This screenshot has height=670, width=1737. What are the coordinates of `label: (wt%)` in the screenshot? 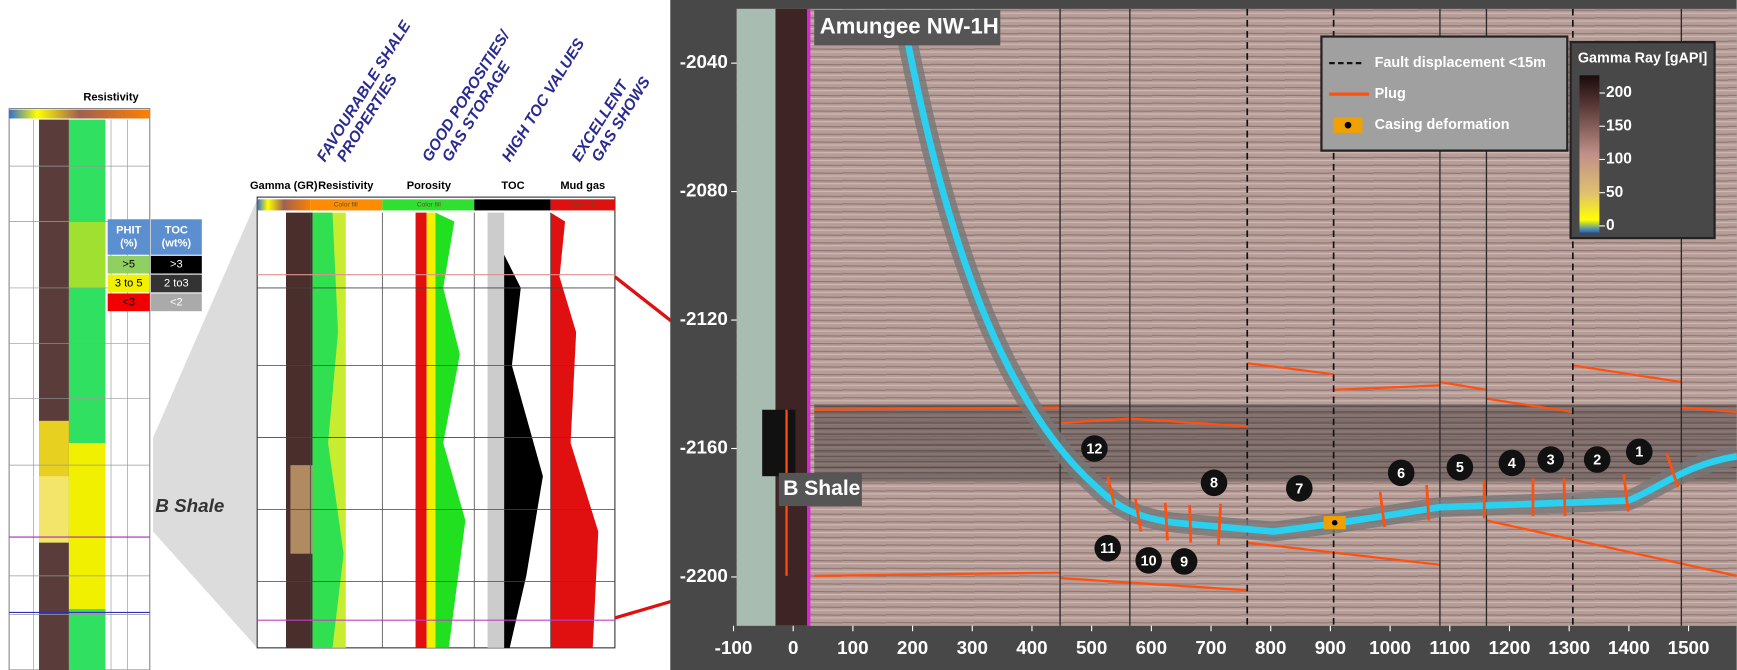 It's located at (177, 244).